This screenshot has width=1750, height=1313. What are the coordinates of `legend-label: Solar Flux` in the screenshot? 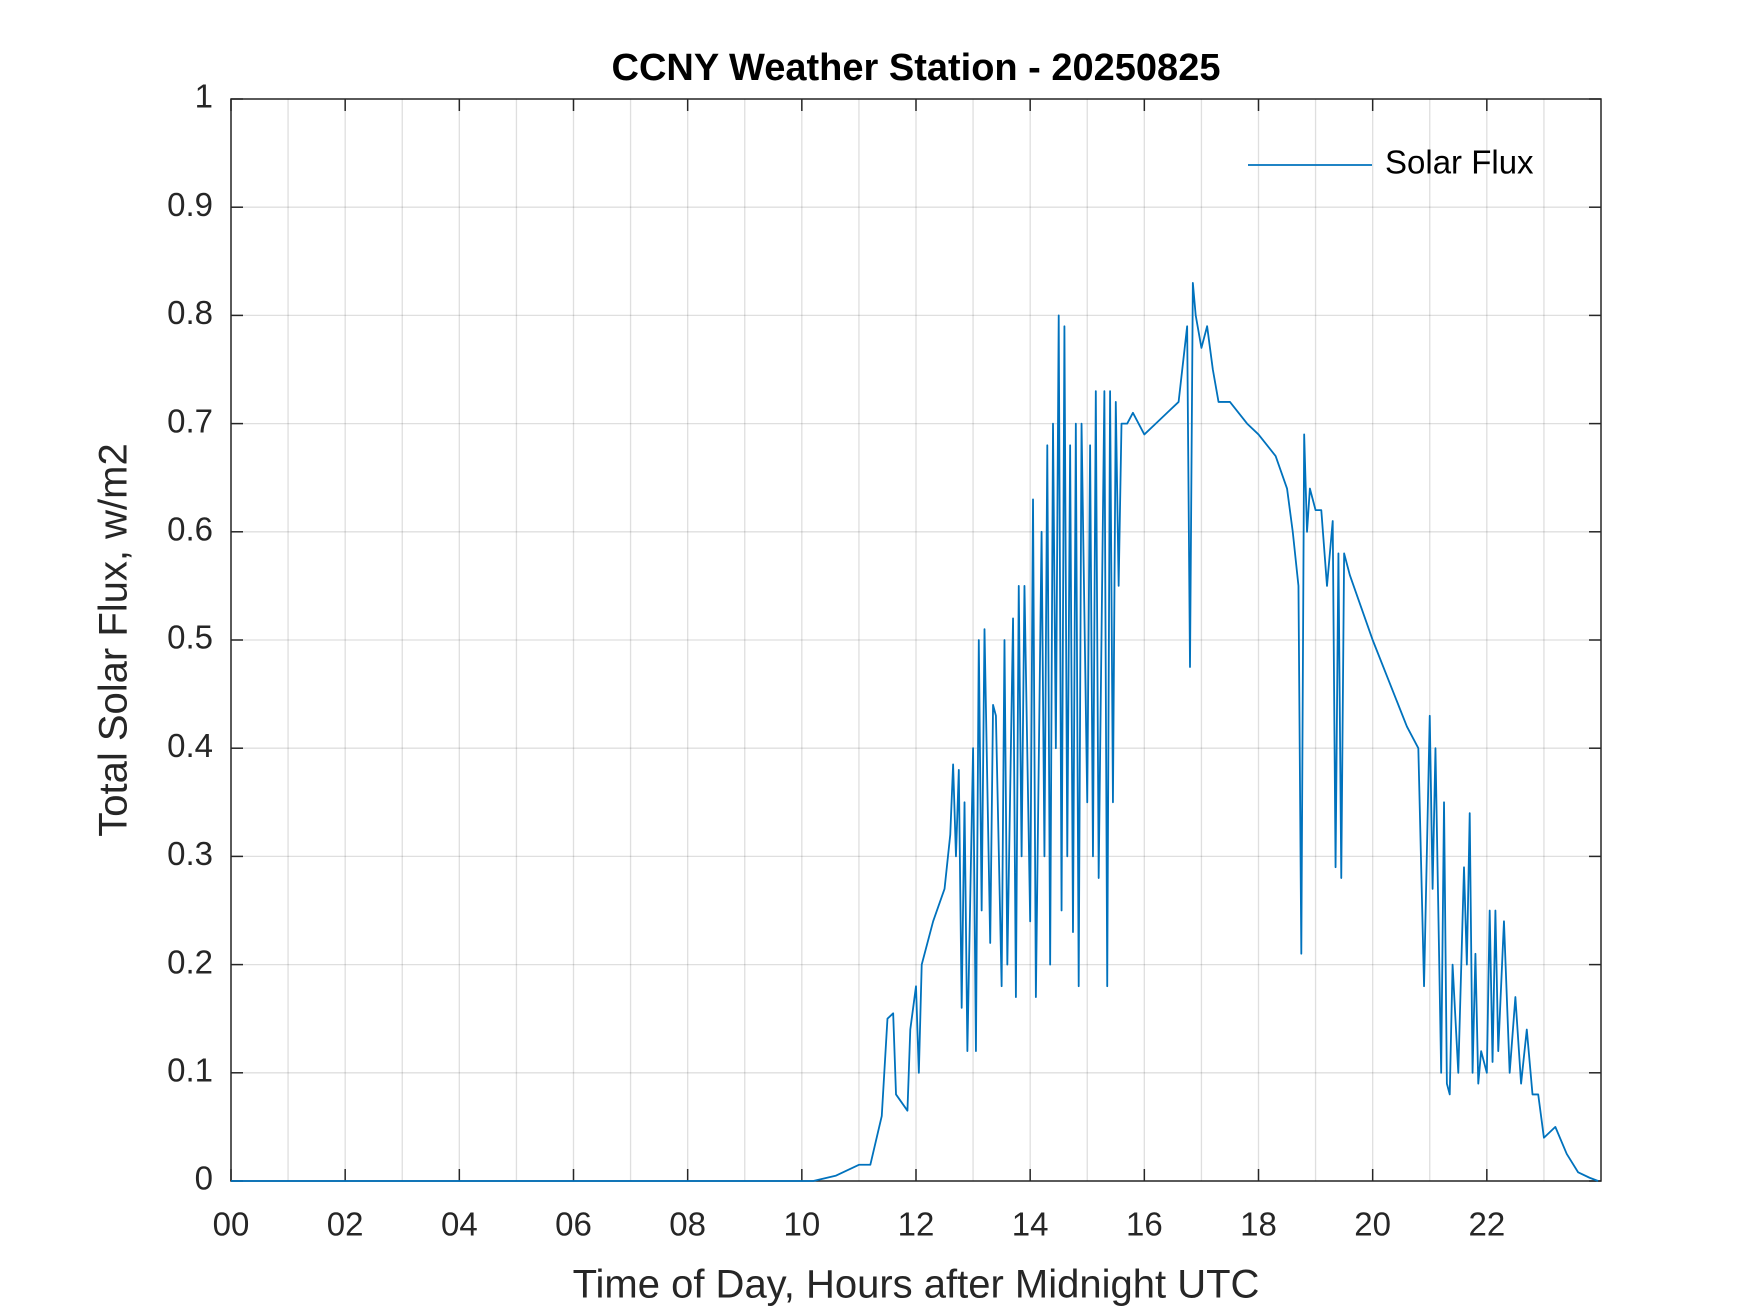 It's located at (1459, 162).